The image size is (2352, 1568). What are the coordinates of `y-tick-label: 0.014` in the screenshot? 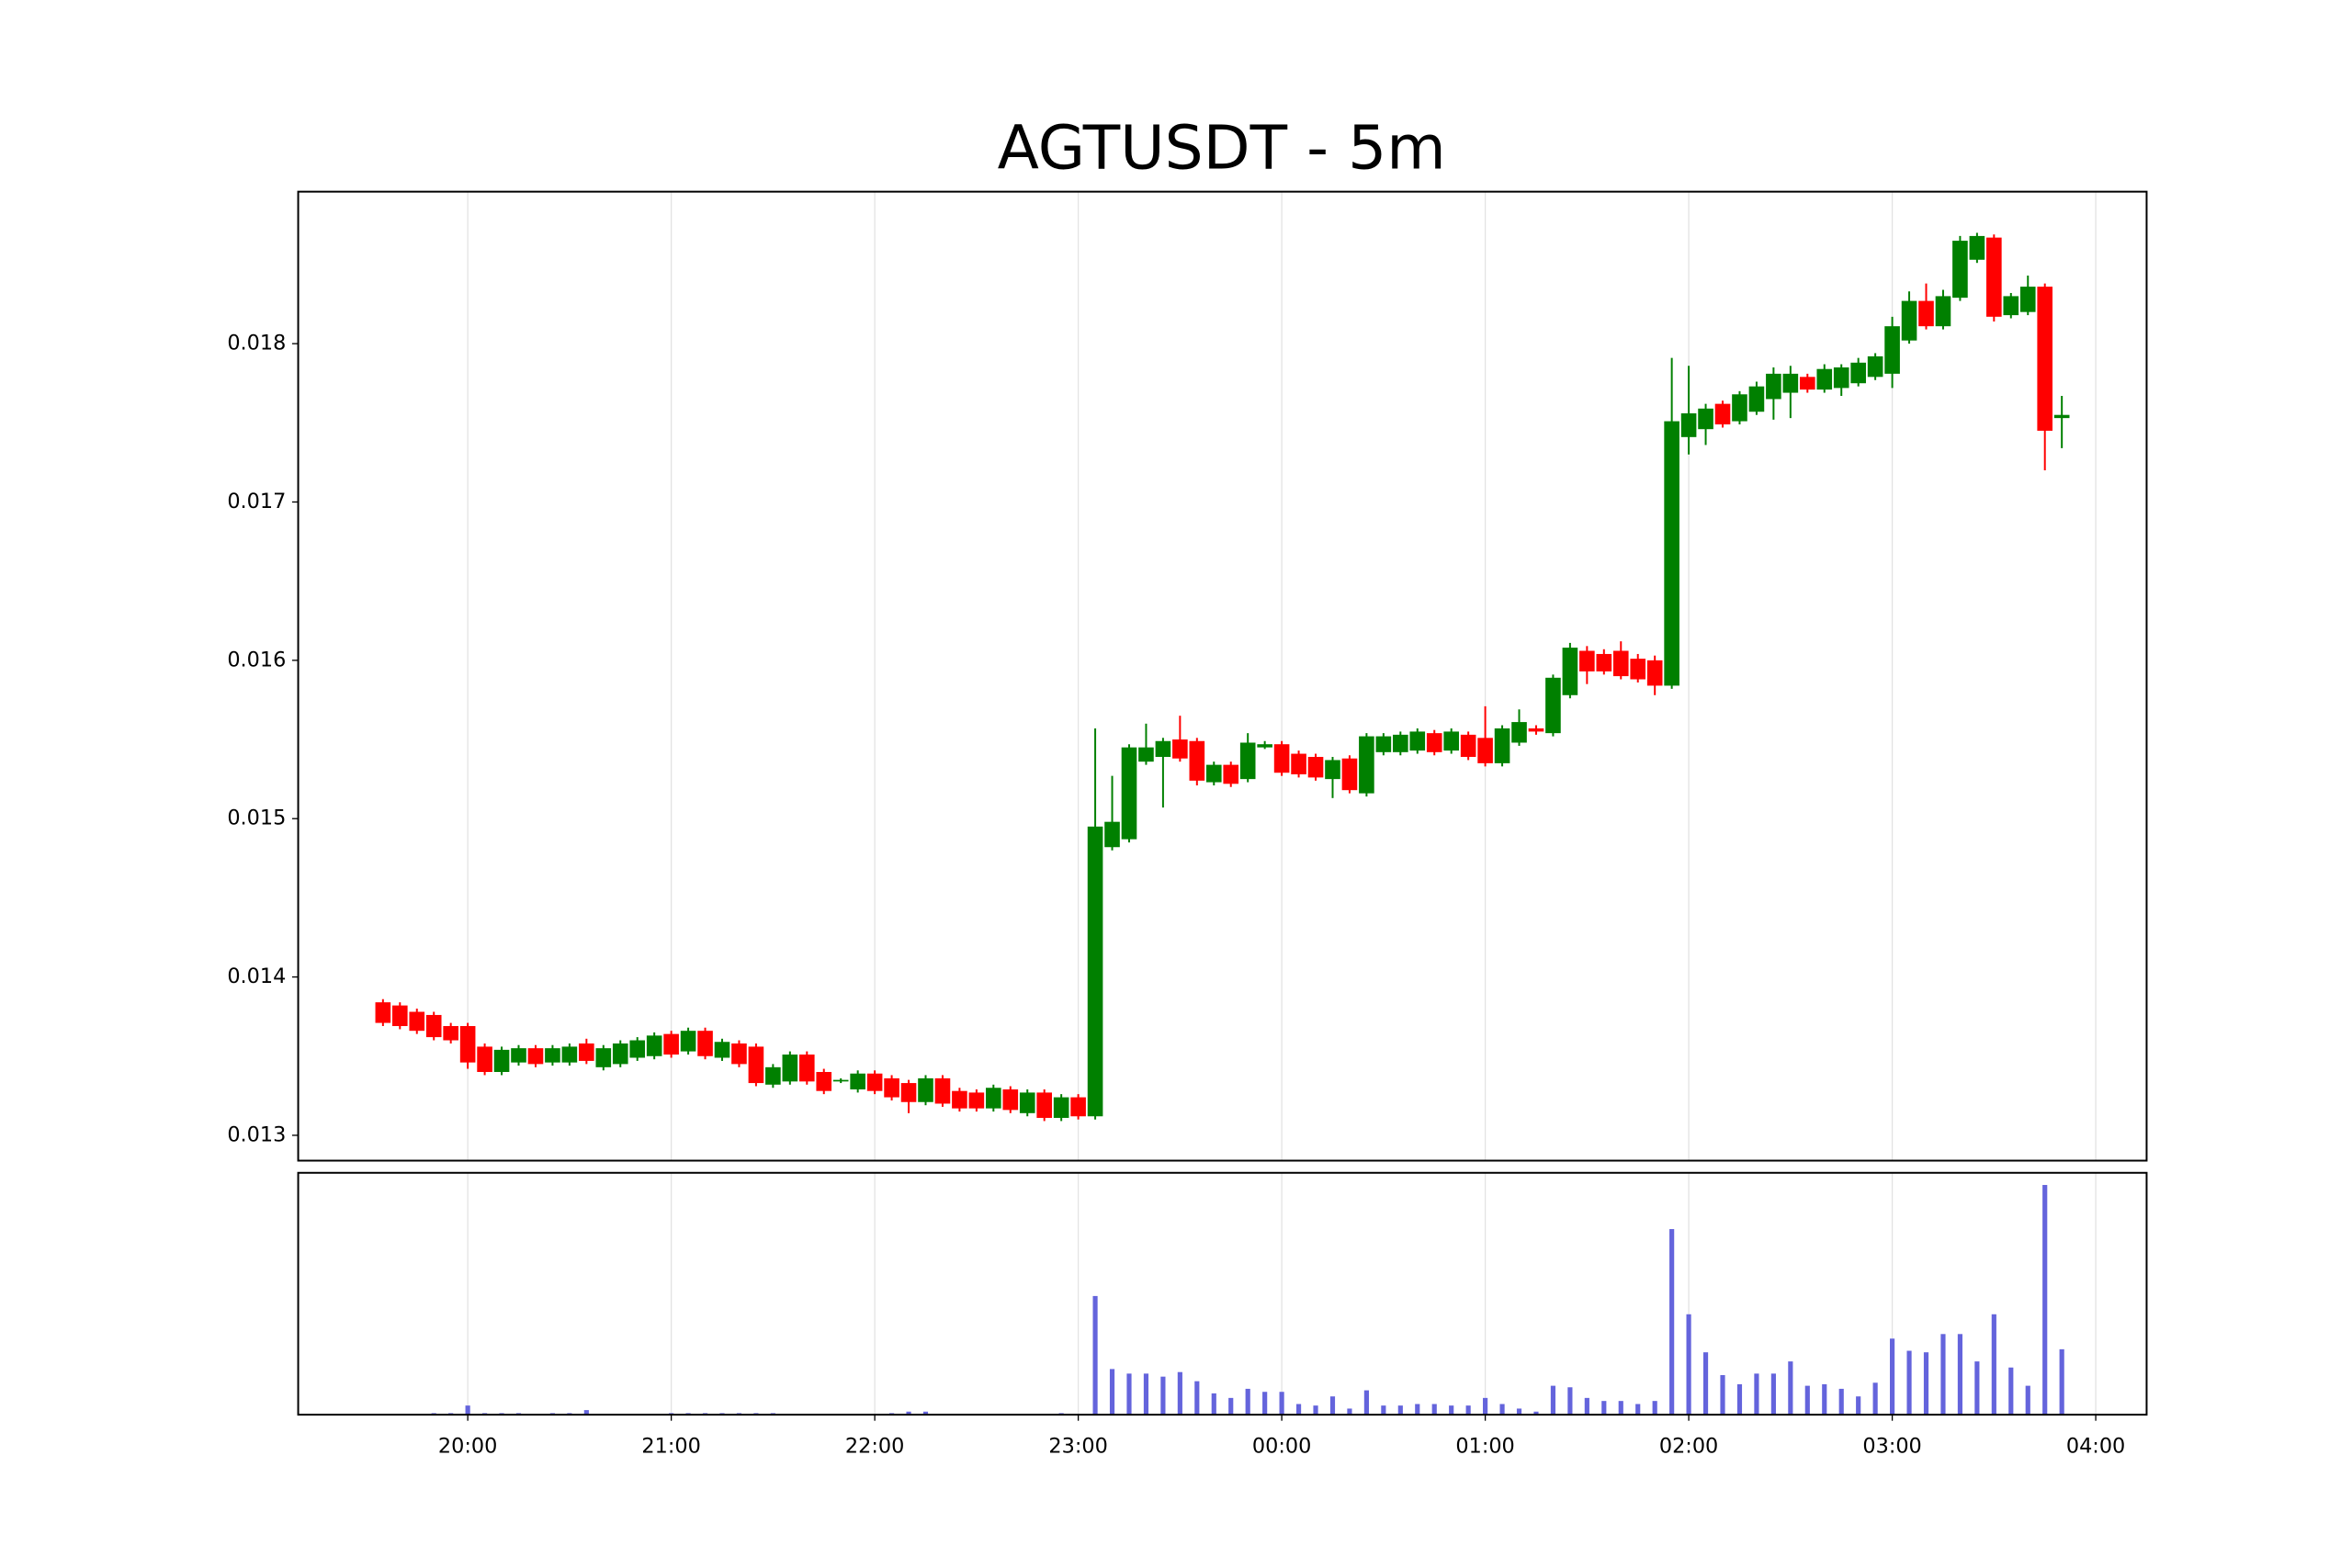 It's located at (256, 976).